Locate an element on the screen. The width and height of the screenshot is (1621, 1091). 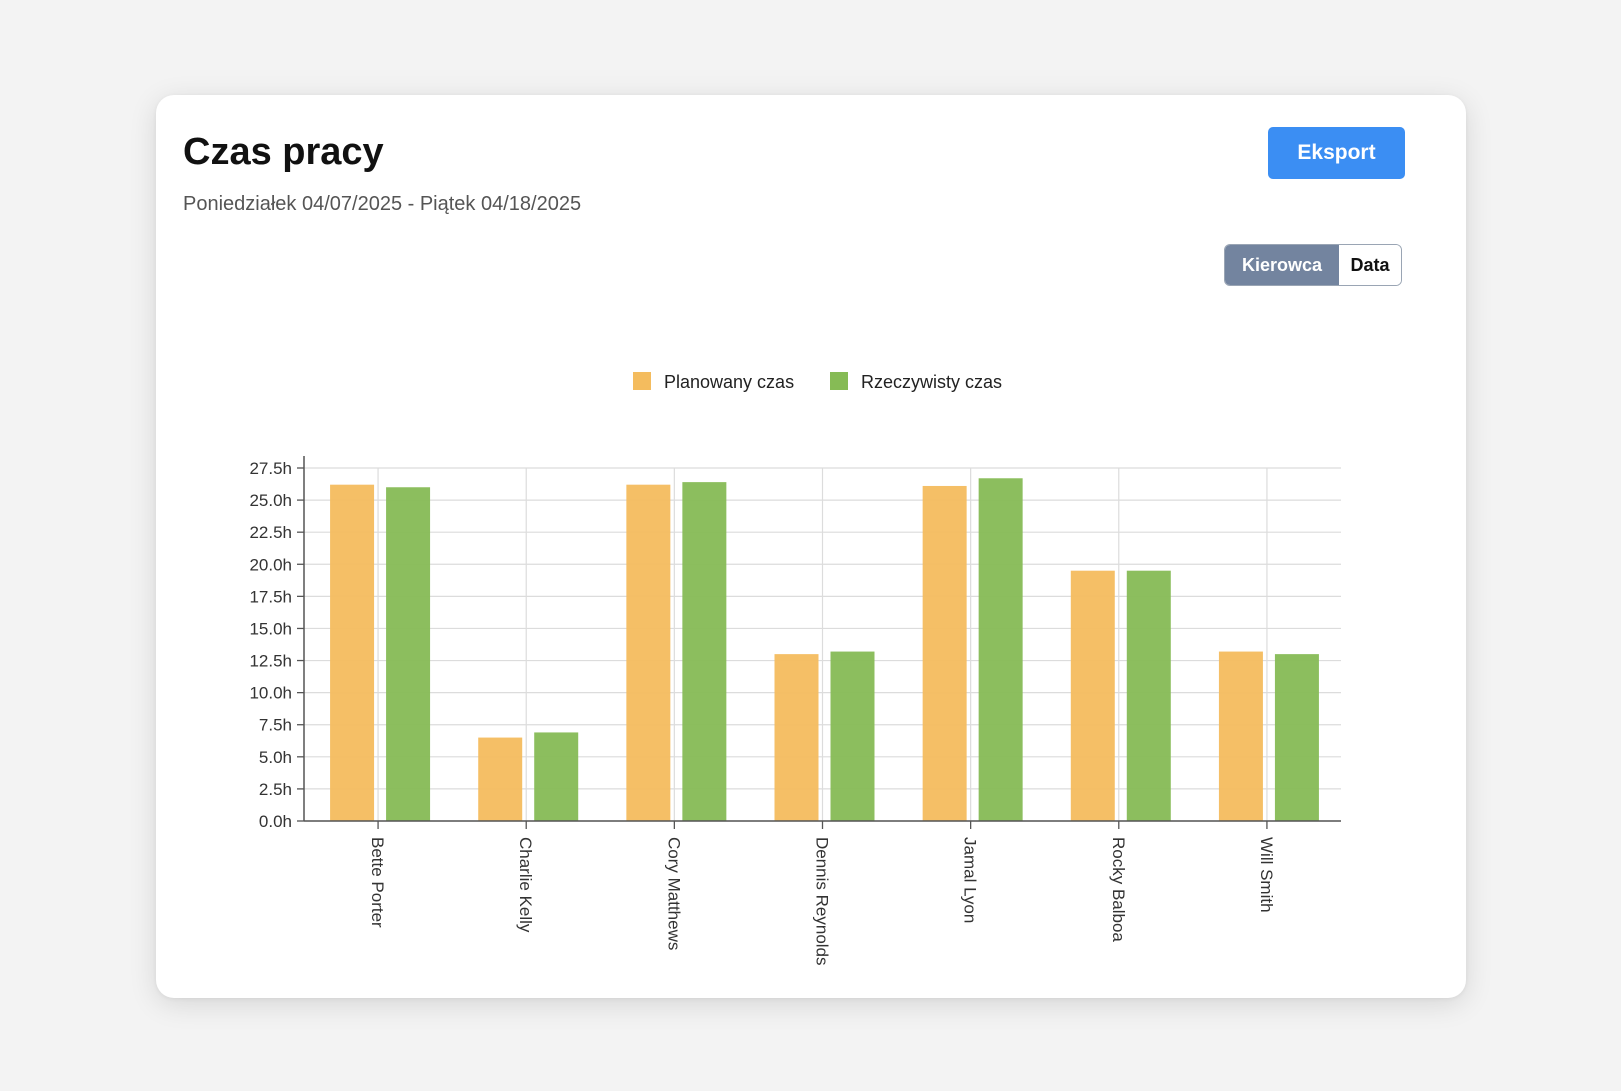
y-tick-label: 20.0h is located at coordinates (270, 564).